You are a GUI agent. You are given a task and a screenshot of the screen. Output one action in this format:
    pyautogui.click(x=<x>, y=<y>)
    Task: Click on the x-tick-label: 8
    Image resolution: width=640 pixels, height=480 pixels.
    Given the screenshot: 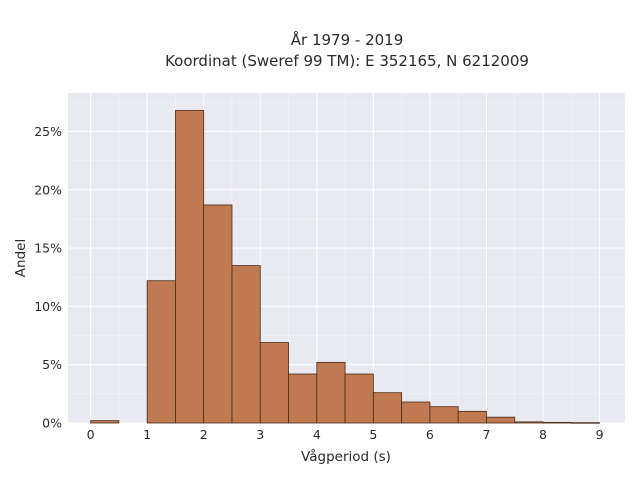 What is the action you would take?
    pyautogui.click(x=543, y=434)
    